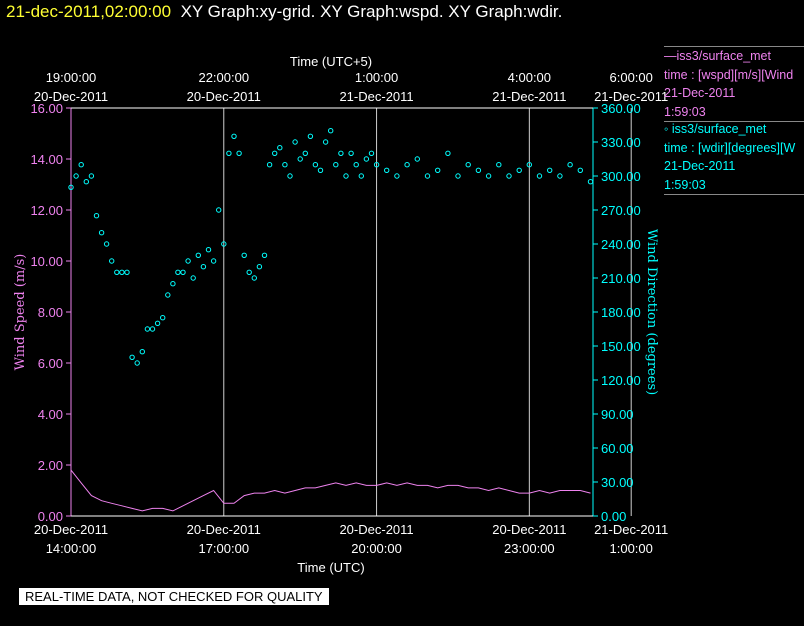  I want to click on y-left-tick-label: 2.00, so click(50, 465).